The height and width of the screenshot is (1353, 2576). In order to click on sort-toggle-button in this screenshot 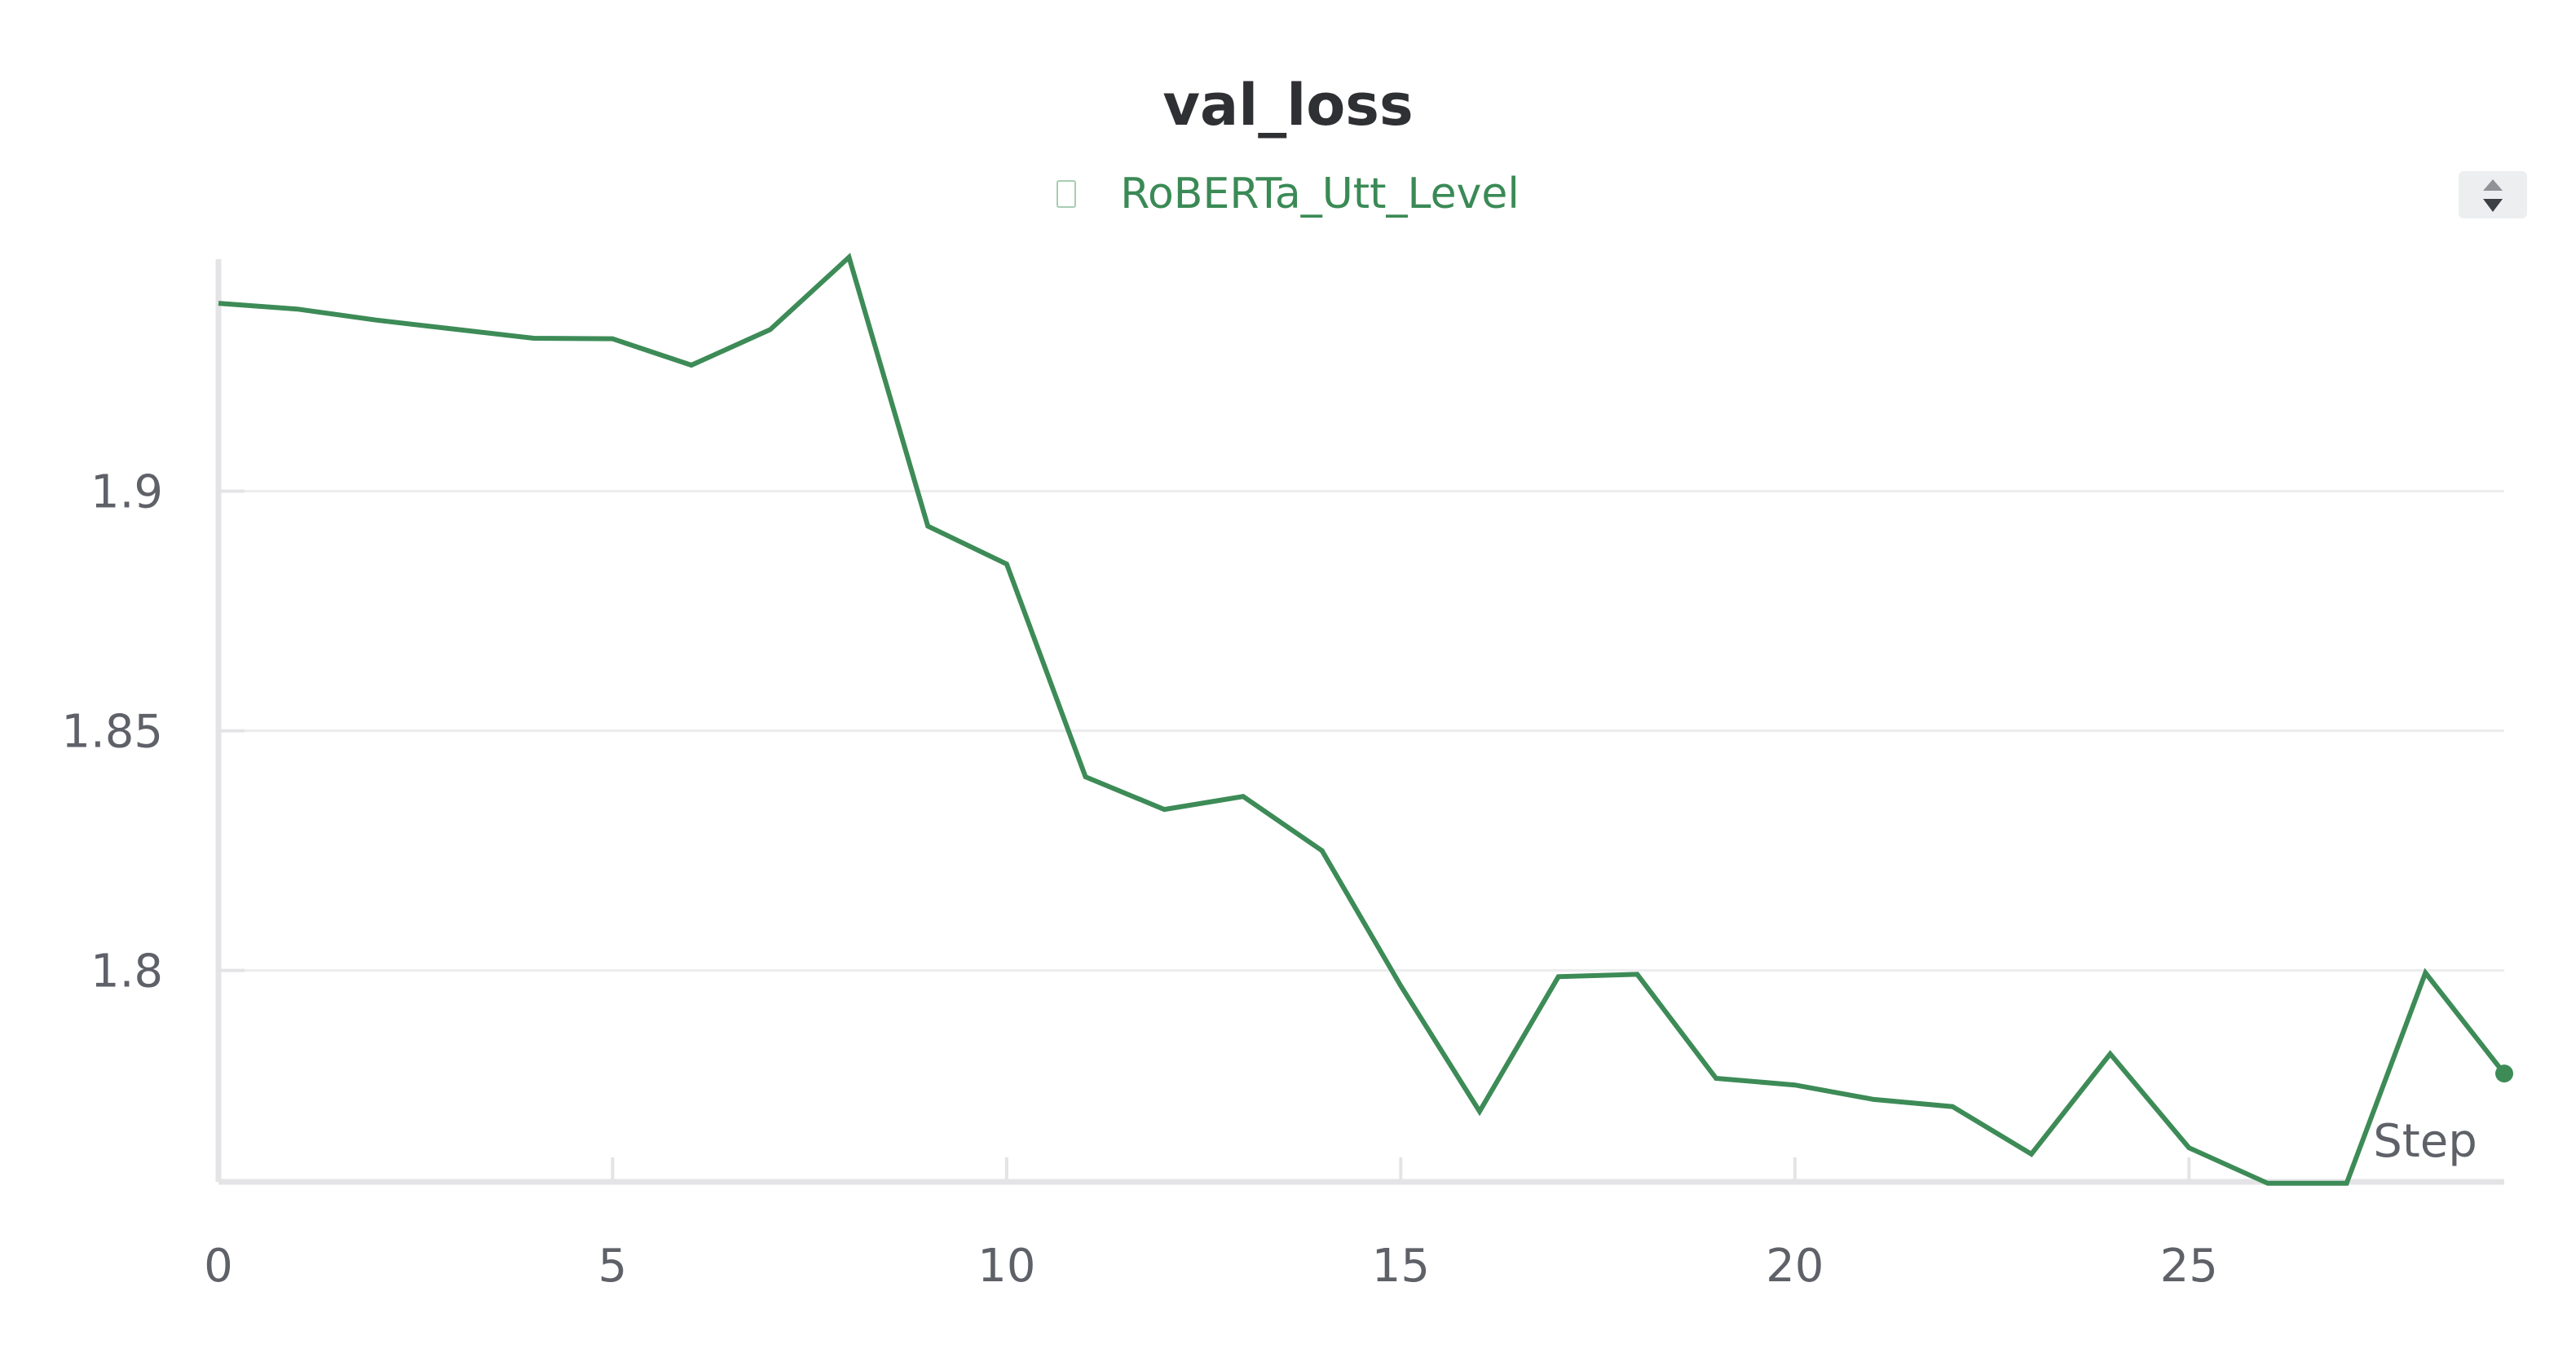, I will do `click(2493, 194)`.